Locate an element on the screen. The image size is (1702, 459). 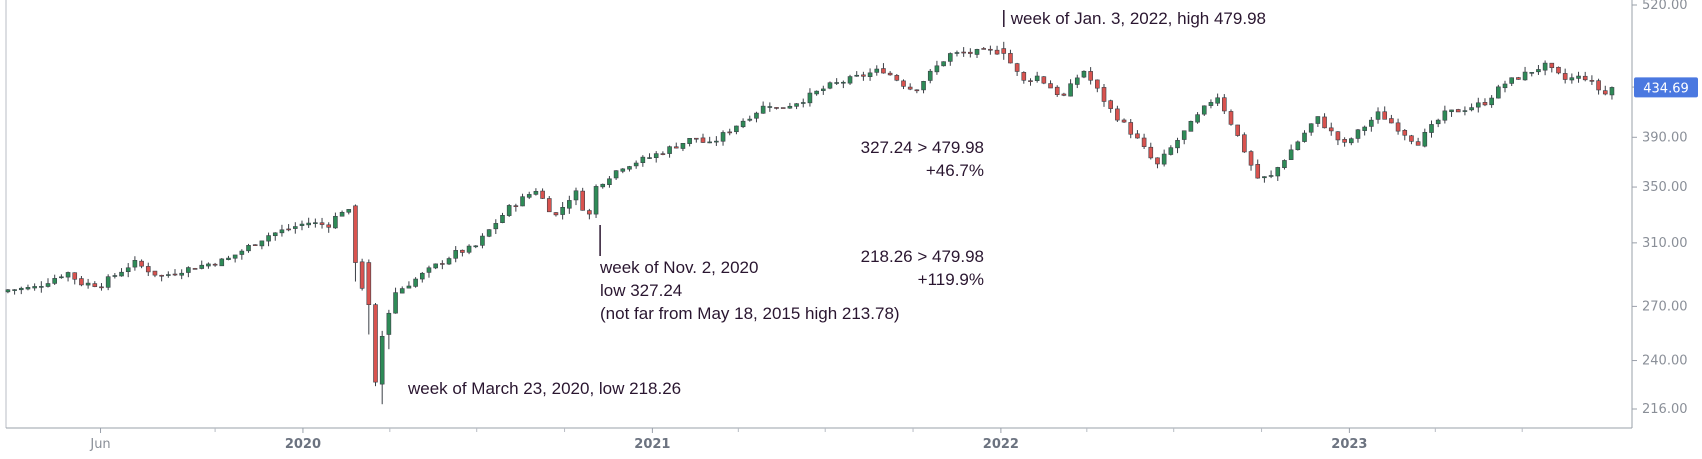
x-tick-label: Jun is located at coordinates (99, 444).